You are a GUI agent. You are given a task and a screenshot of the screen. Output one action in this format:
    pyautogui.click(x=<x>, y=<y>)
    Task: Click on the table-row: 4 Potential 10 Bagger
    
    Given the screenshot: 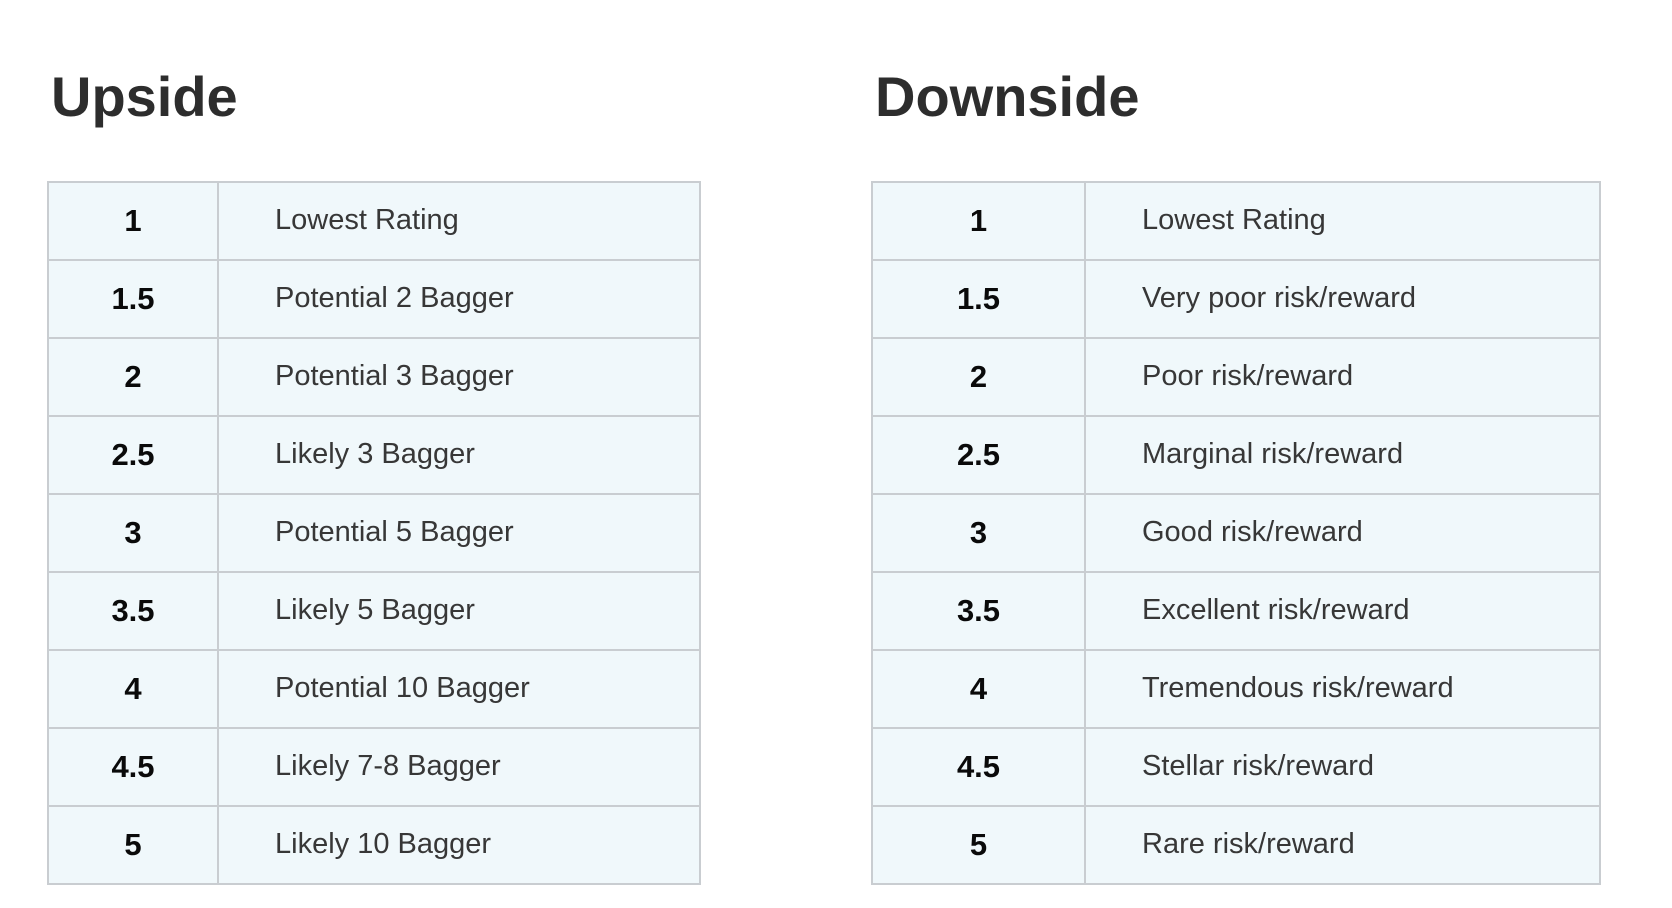 What is the action you would take?
    pyautogui.click(x=374, y=688)
    